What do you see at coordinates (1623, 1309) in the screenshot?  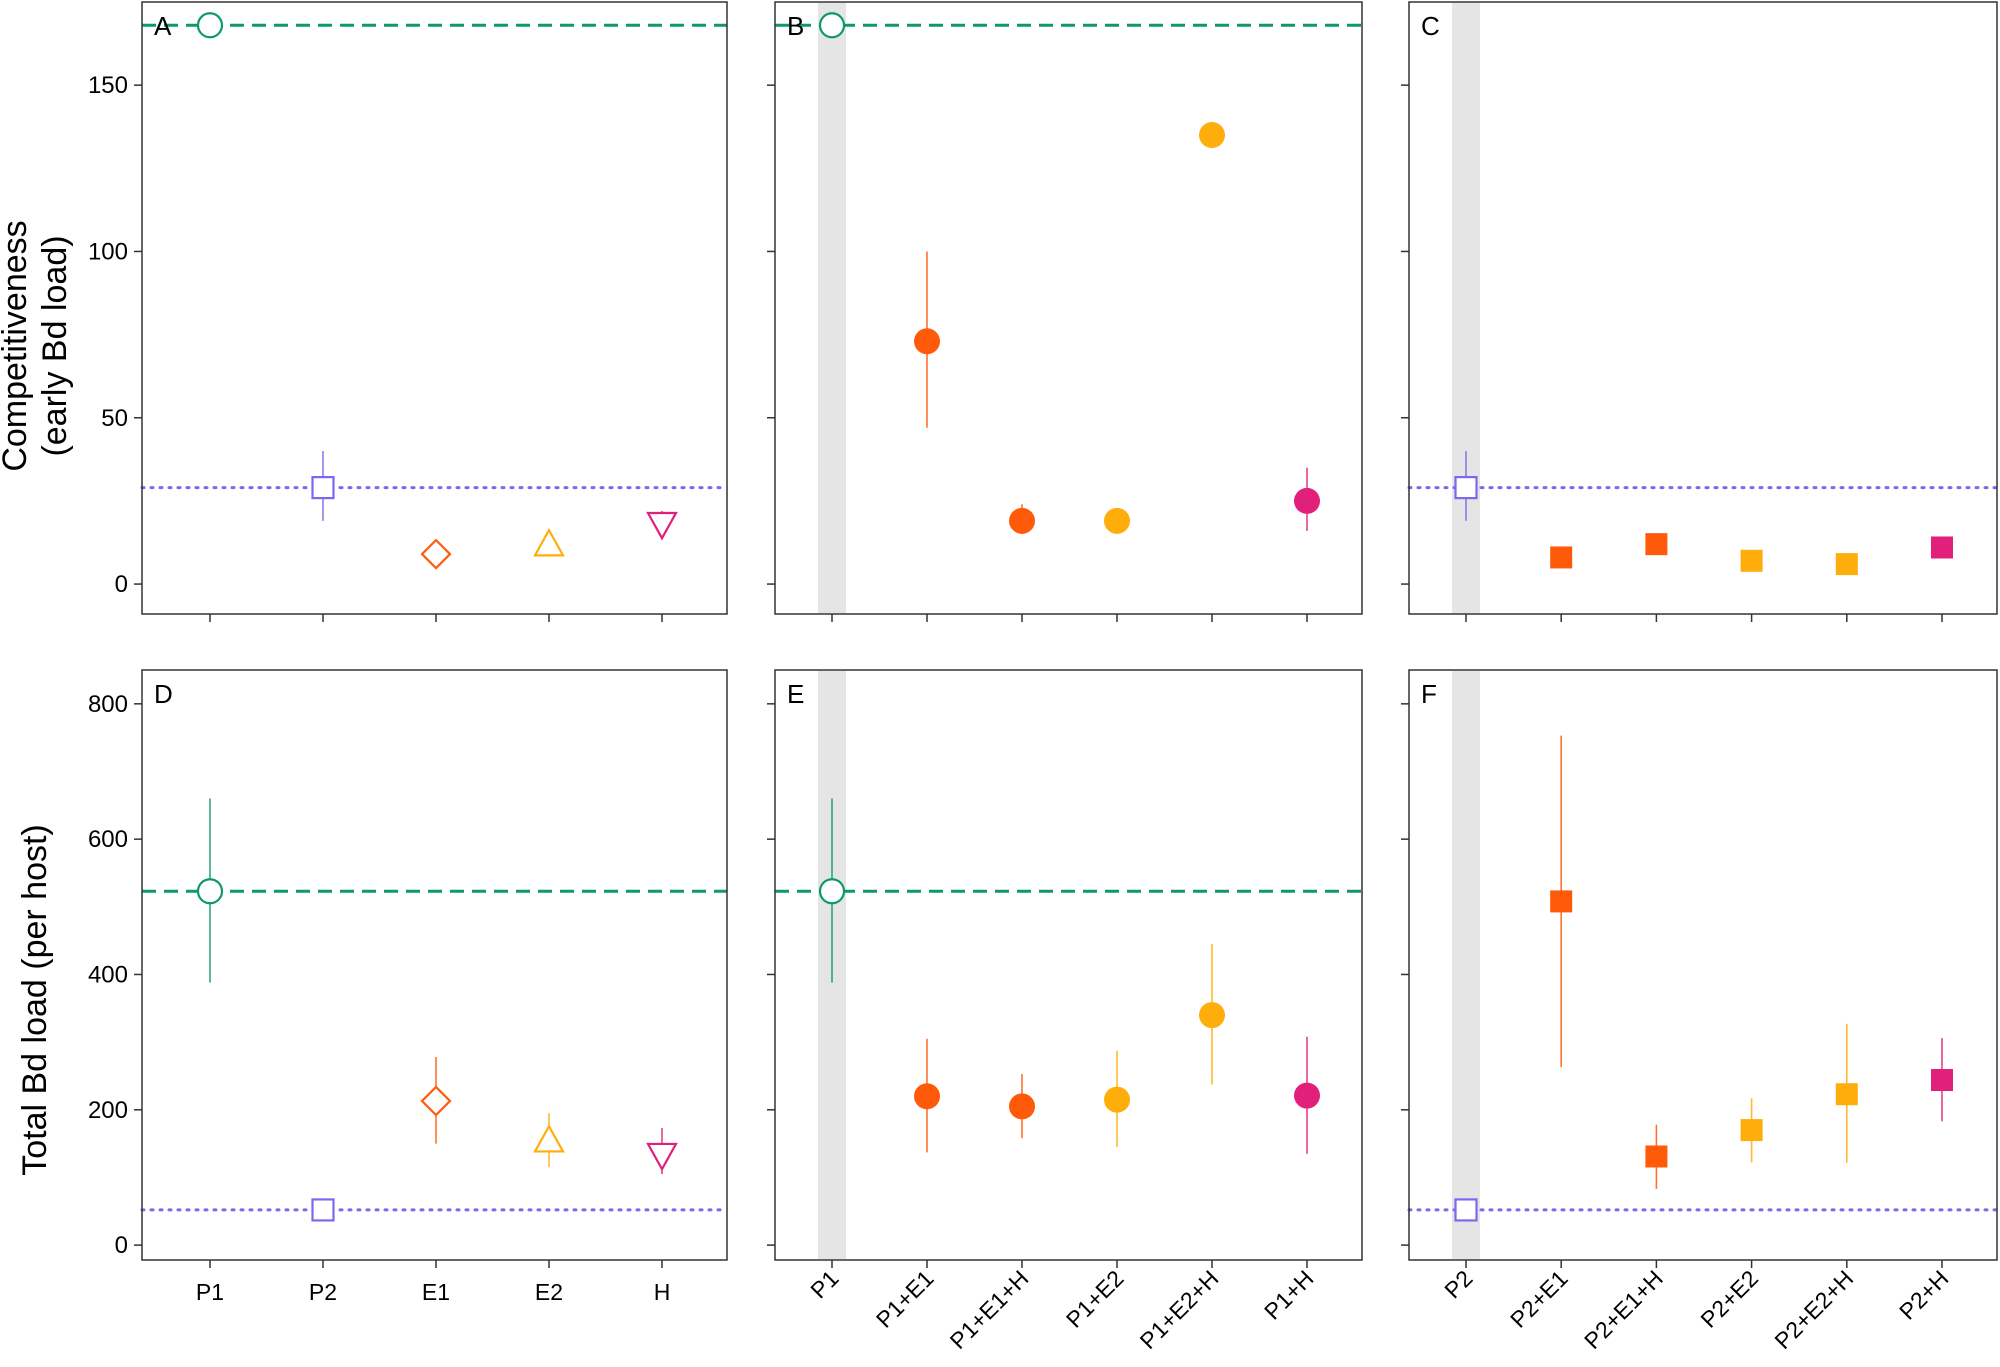 I see `x-tick-label: P2+E1+H` at bounding box center [1623, 1309].